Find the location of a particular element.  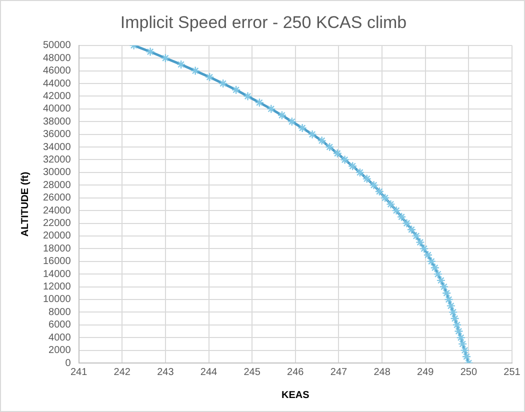

y-tick-label: 34000 is located at coordinates (57, 147).